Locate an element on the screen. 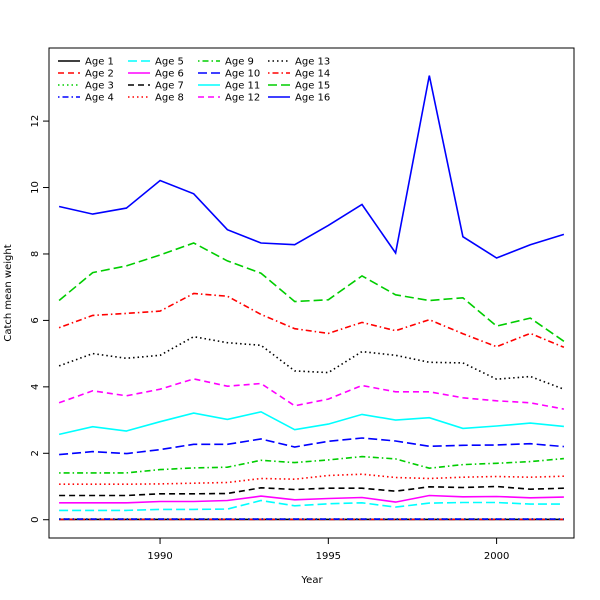 The height and width of the screenshot is (600, 600). y-axis: 0 2 4 6 8 10 12 is located at coordinates (39, 319).